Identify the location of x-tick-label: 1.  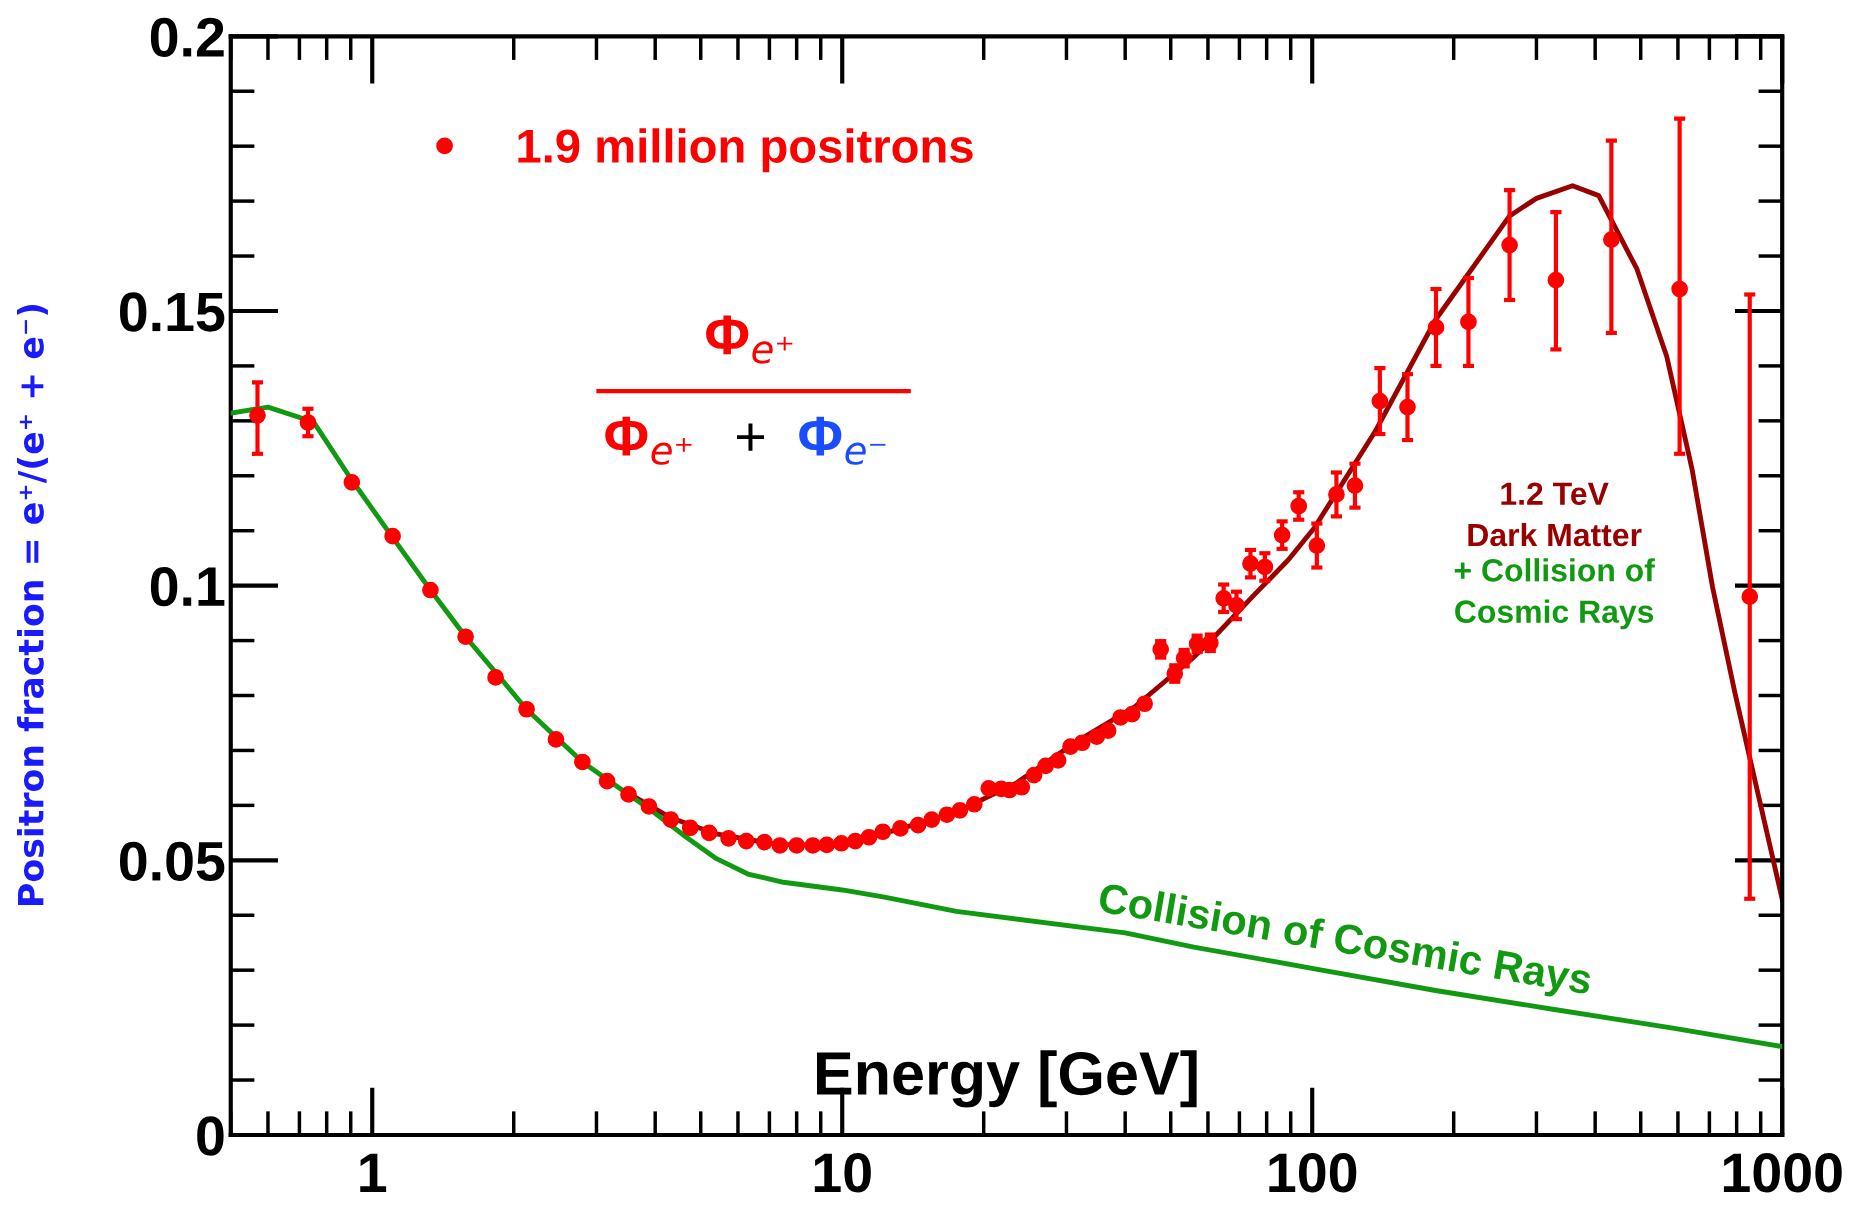
(373, 1172).